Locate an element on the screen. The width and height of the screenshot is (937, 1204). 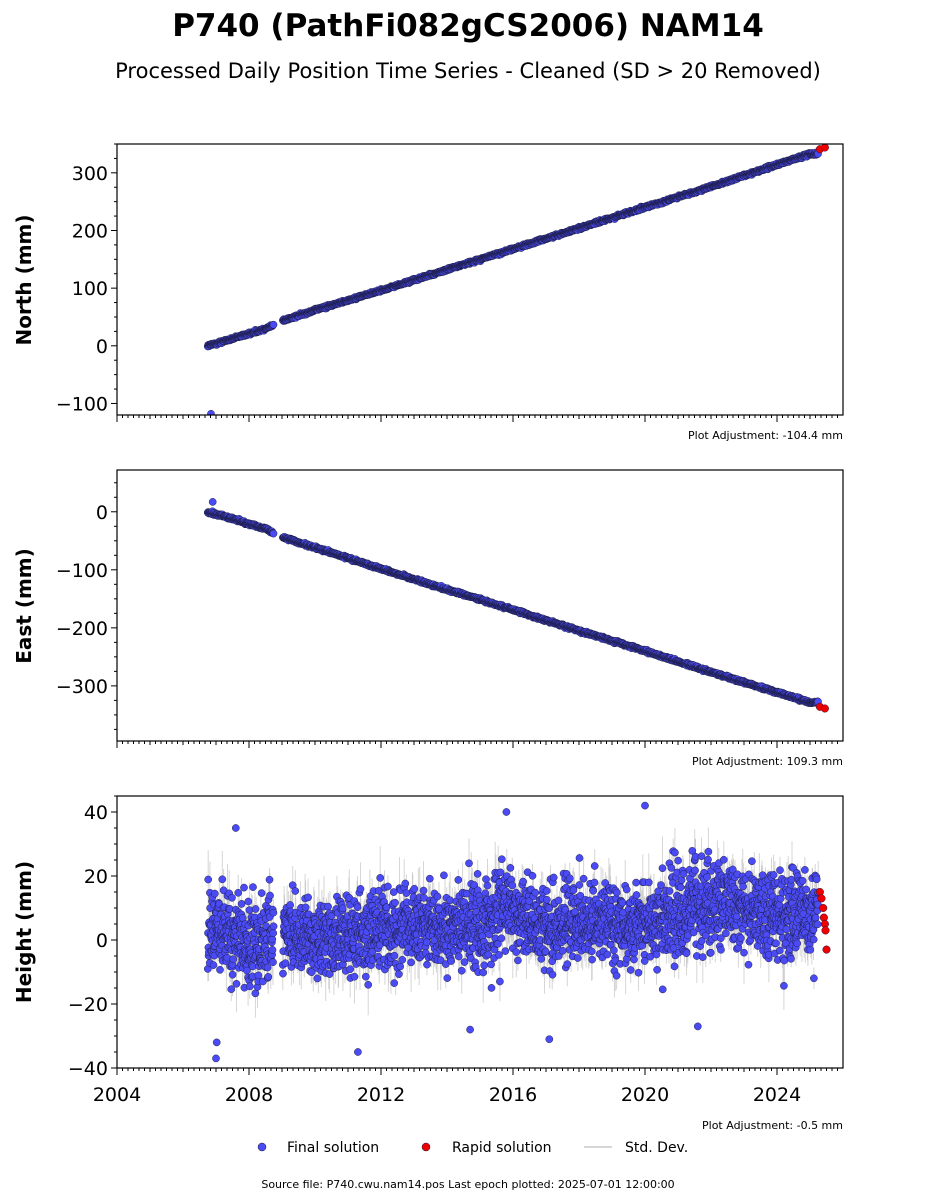
north-ytick-label: 300 is located at coordinates (90, 174).